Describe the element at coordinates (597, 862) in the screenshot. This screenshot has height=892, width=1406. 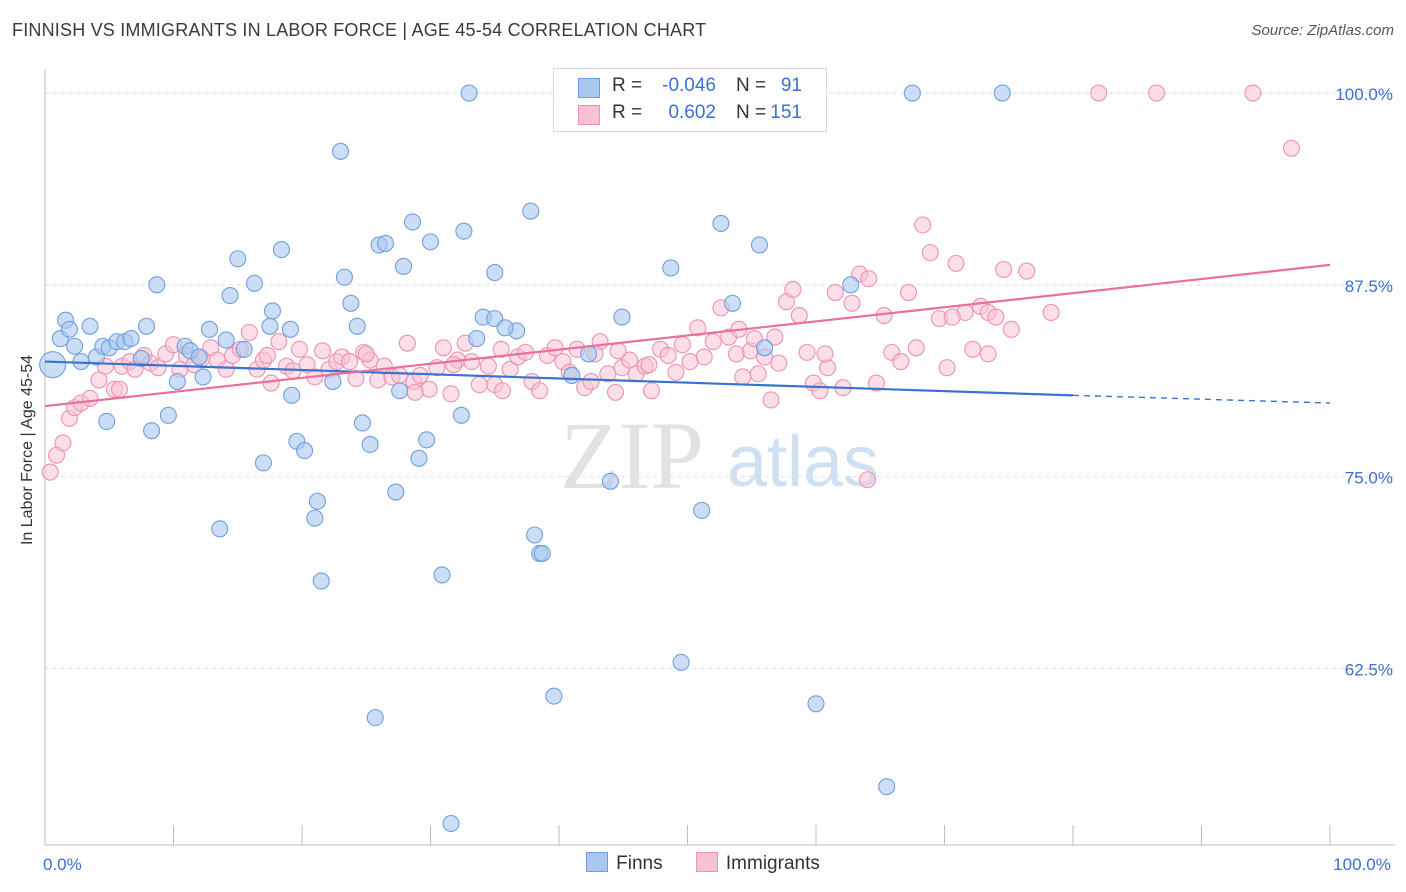
I see `finns-legend-swatch` at that location.